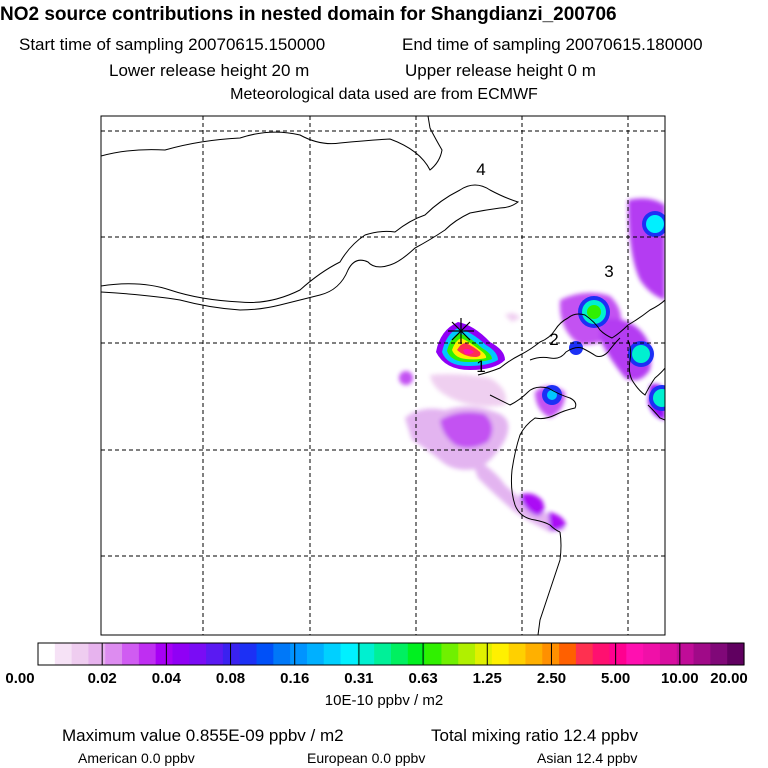  I want to click on coast-yellow-sea, so click(549, 583).